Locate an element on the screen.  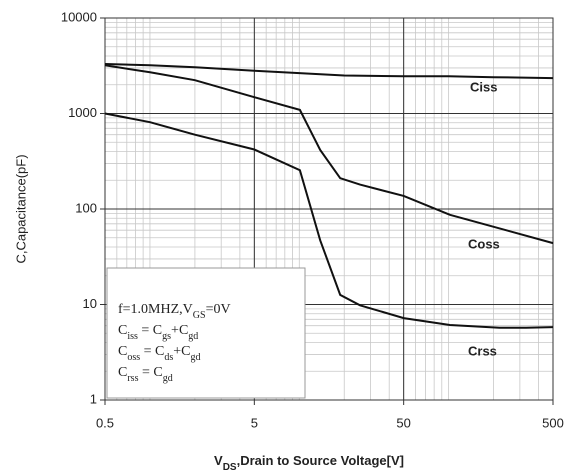
x-axis-label: VDS,Drain to Source Voltage[V] is located at coordinates (309, 463).